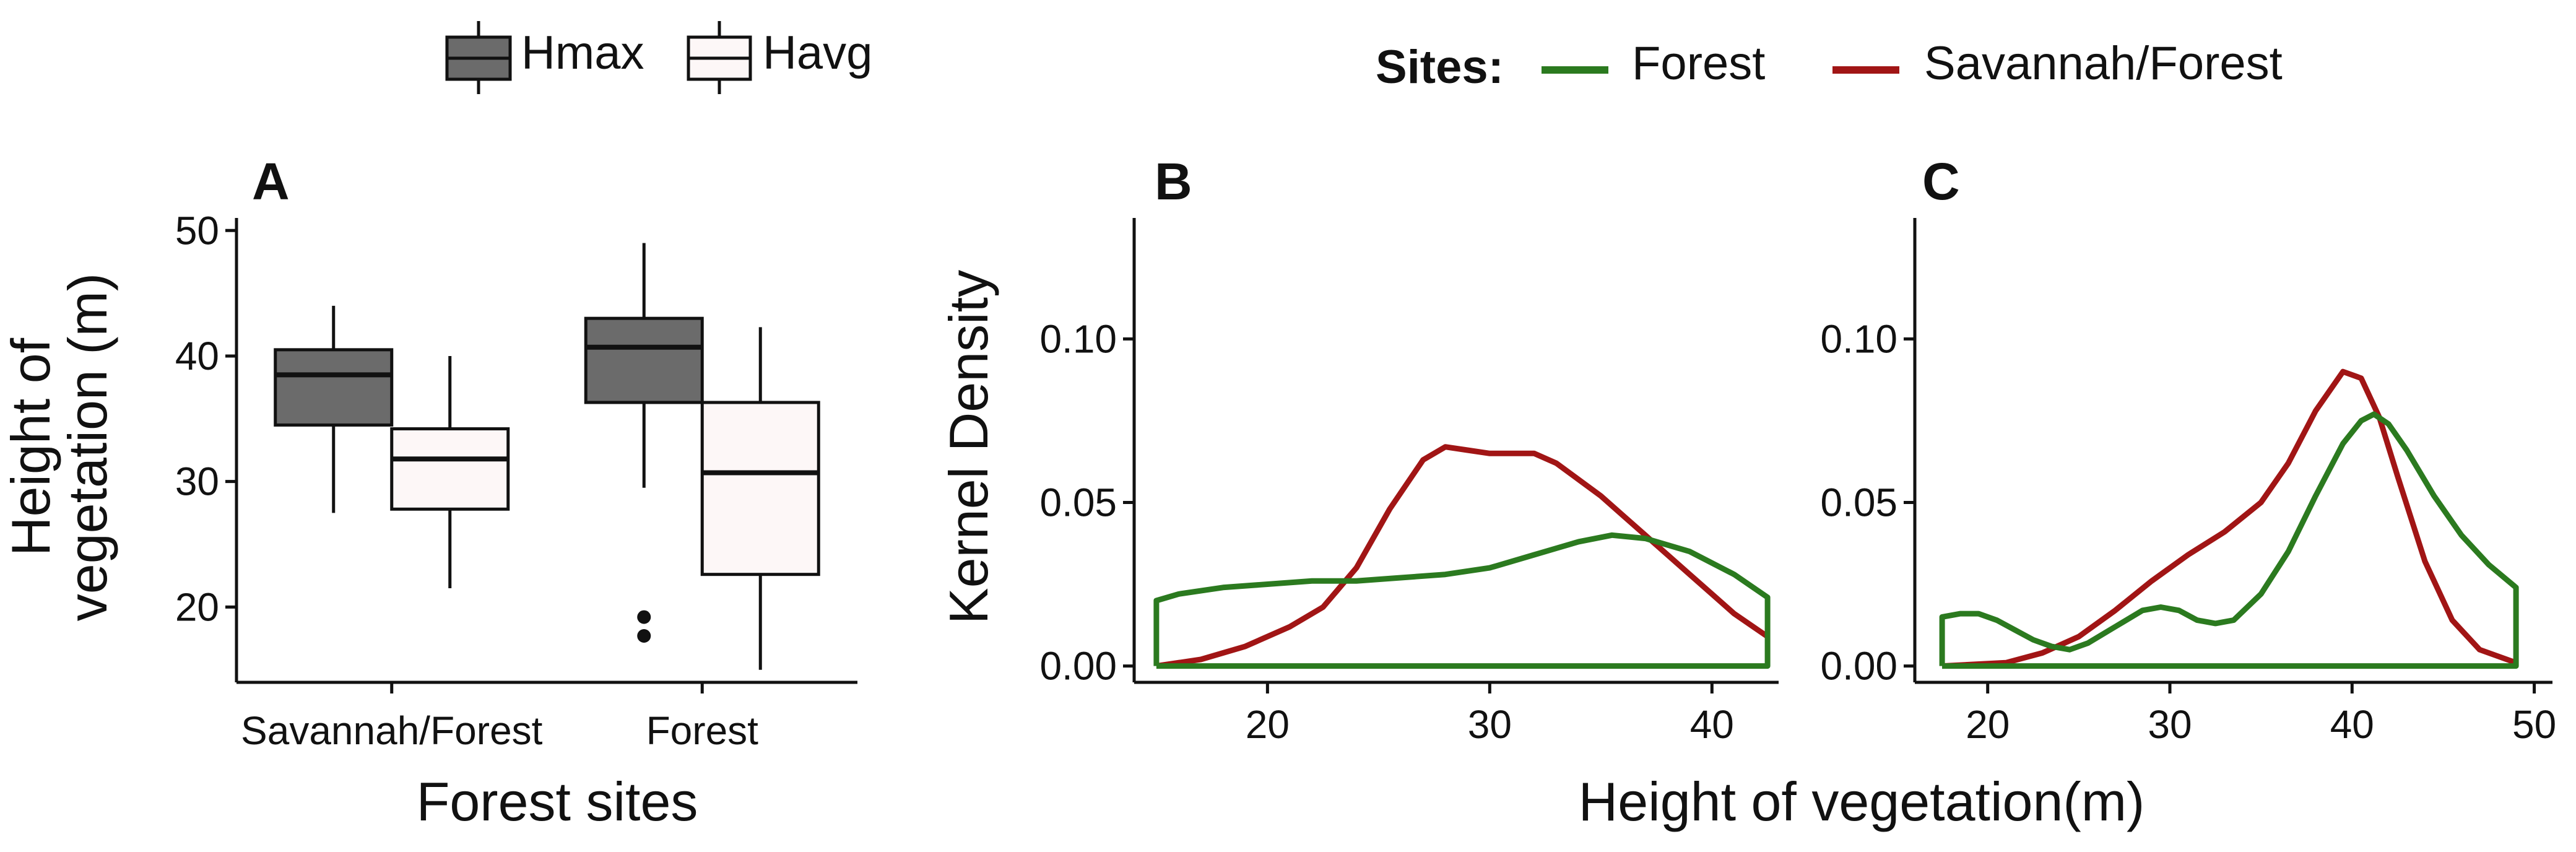 The height and width of the screenshot is (852, 2576). I want to click on panel-a-y-tick-label: 30, so click(197, 481).